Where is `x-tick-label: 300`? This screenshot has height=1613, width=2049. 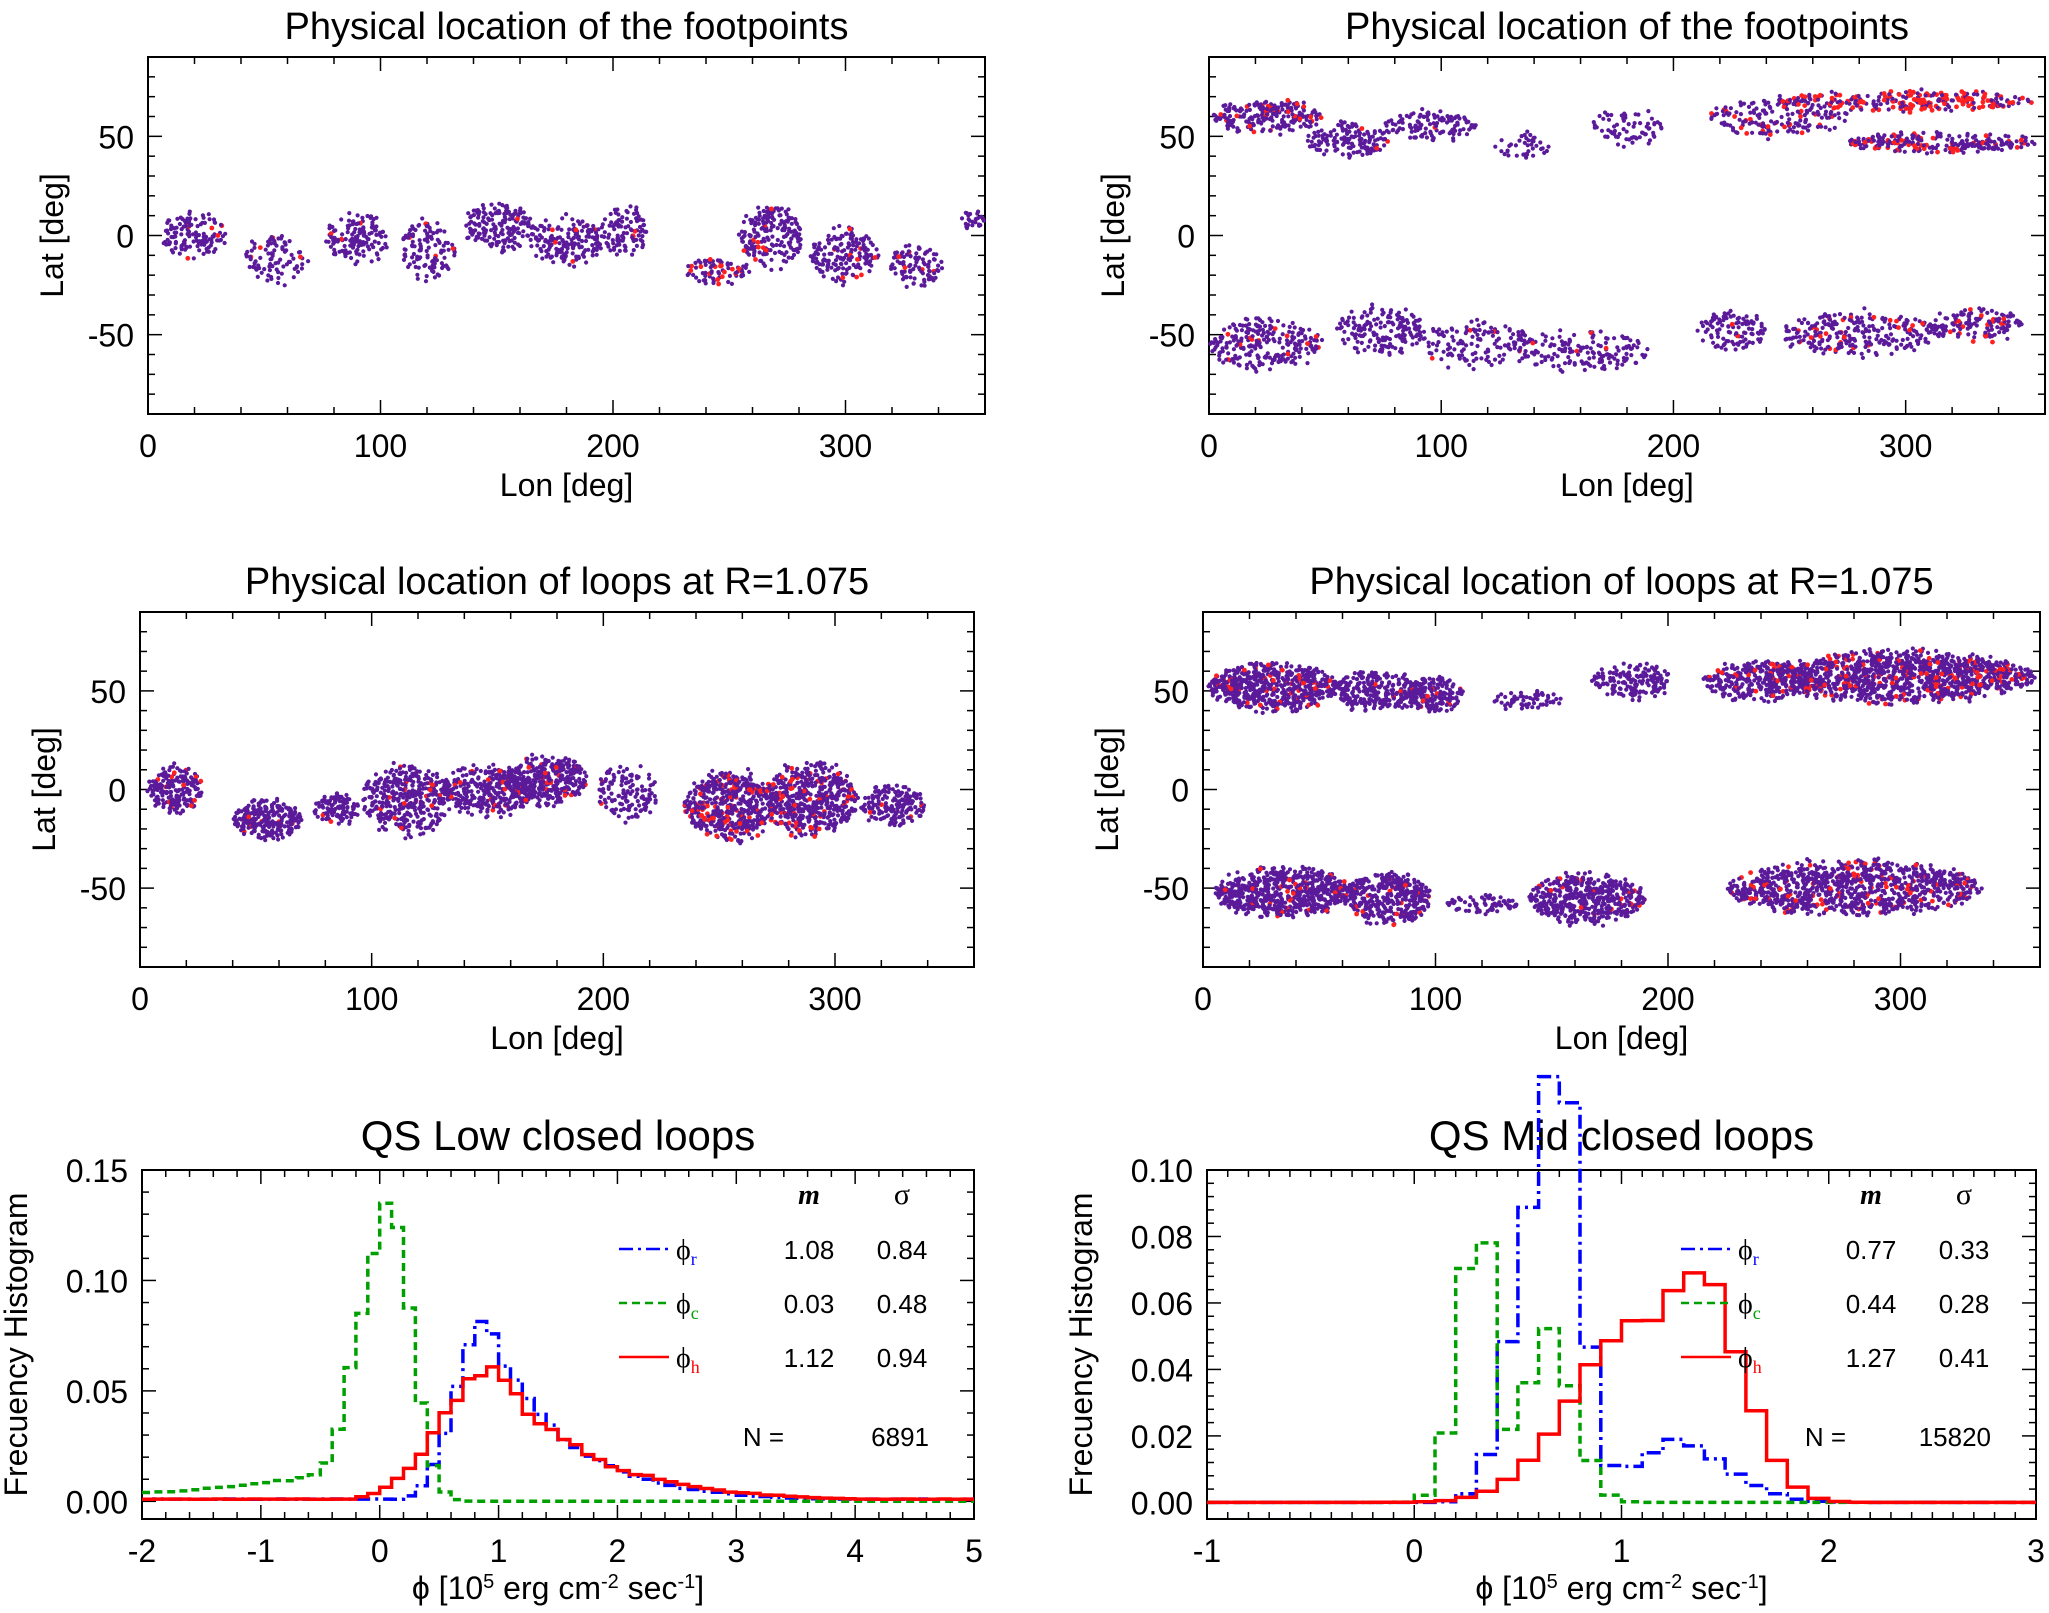
x-tick-label: 300 is located at coordinates (1905, 446).